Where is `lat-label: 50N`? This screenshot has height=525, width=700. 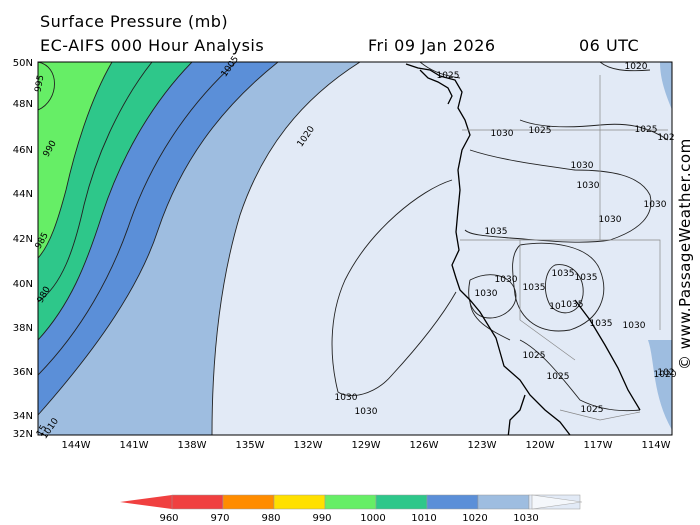
lat-label: 50N is located at coordinates (23, 63).